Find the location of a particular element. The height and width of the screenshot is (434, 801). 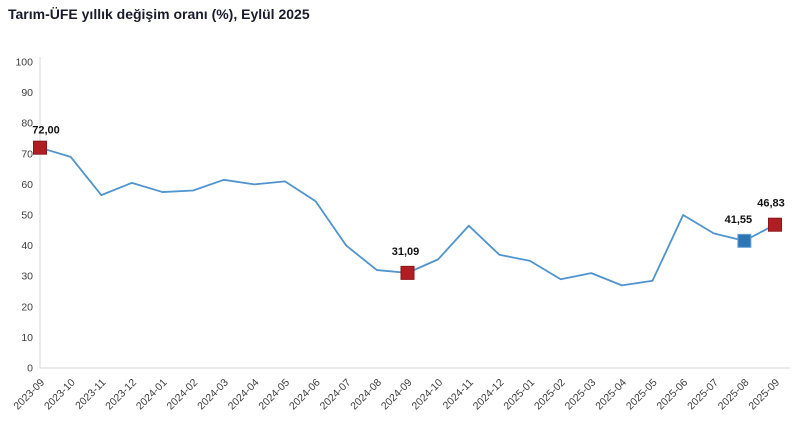

x-tick-label: 2024-06 is located at coordinates (305, 395).